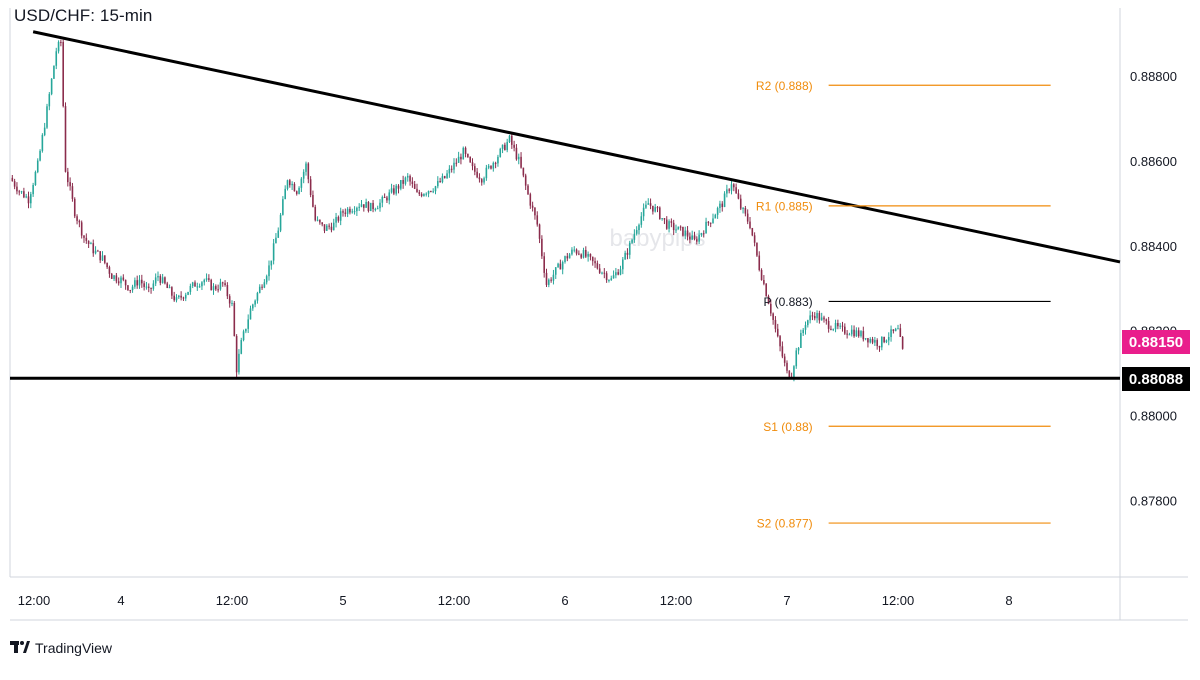  What do you see at coordinates (61, 648) in the screenshot?
I see `brand-logo: TradingView` at bounding box center [61, 648].